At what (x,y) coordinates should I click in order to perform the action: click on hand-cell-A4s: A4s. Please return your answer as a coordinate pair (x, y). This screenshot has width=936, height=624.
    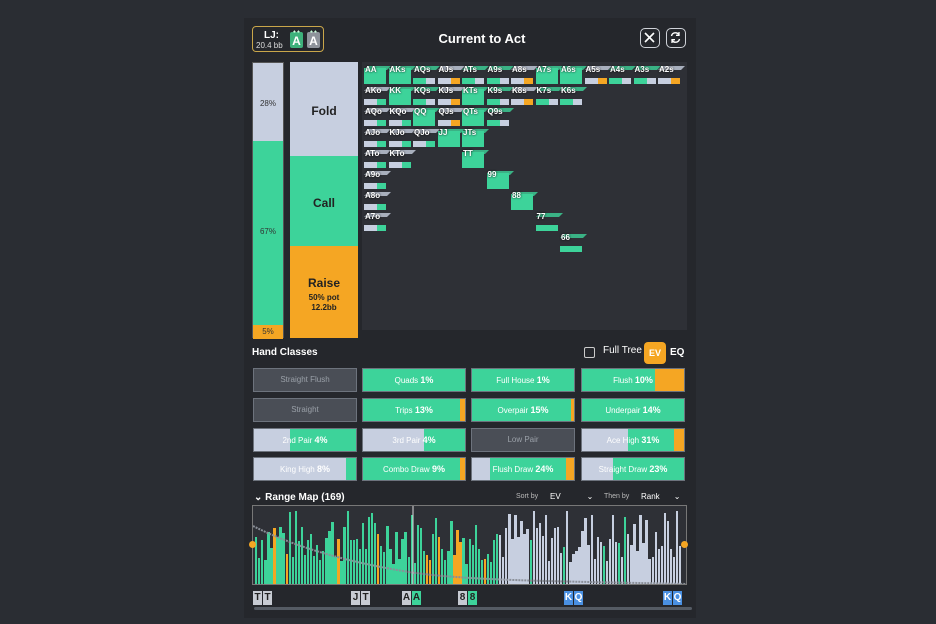
    Looking at the image, I should click on (622, 74).